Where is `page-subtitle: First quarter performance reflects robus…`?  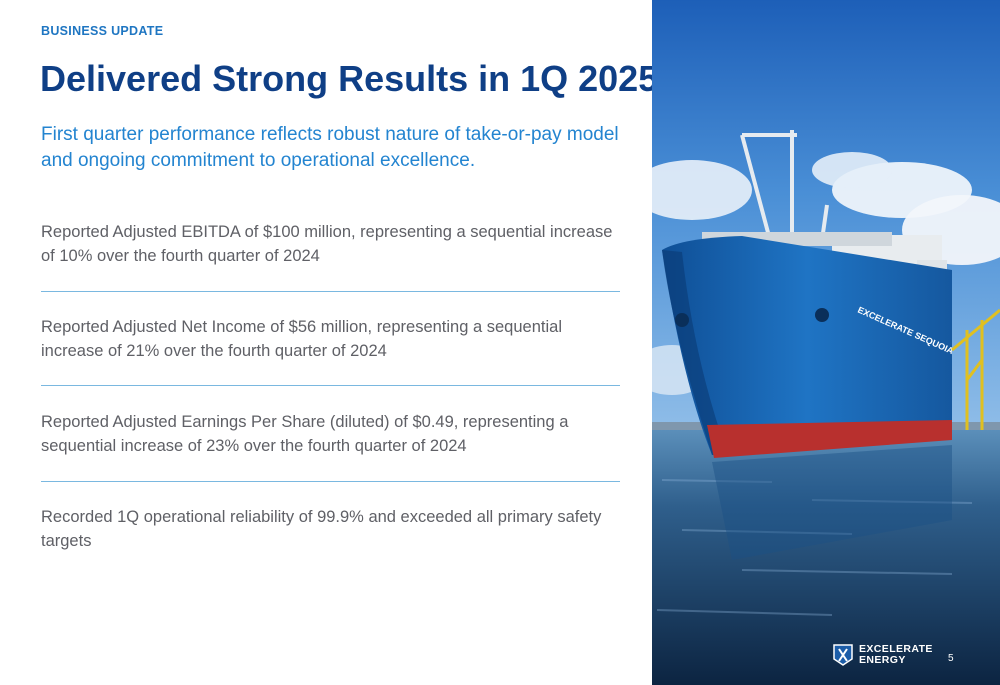 page-subtitle: First quarter performance reflects robus… is located at coordinates (330, 147).